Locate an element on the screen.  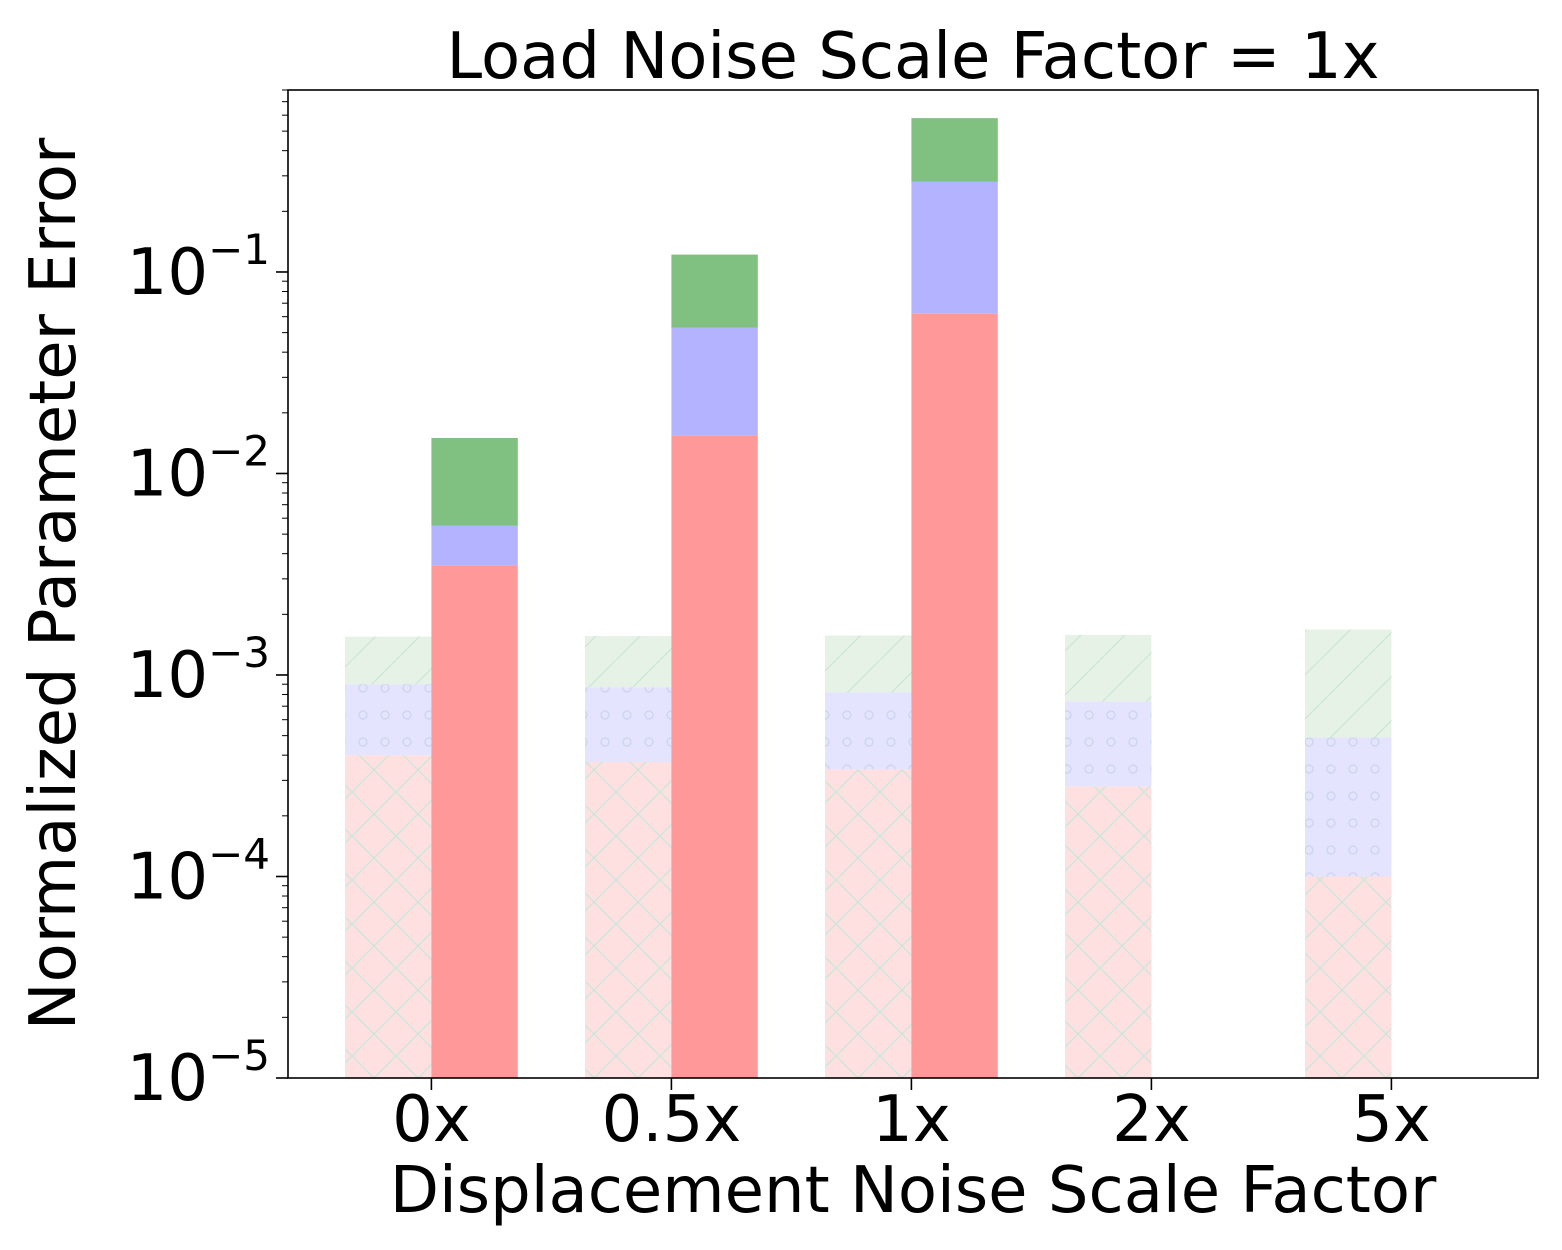
bar-hatched-light-upper-2x-hatch is located at coordinates (1108, 668).